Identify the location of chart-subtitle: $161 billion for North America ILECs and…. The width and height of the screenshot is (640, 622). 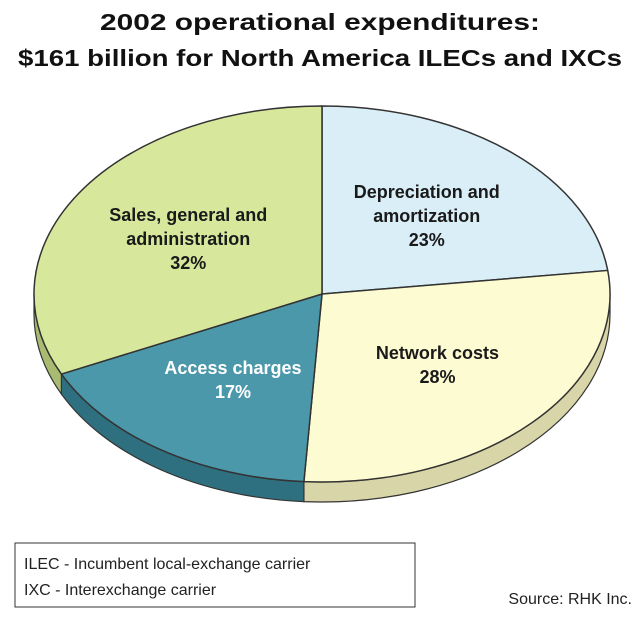
(320, 58).